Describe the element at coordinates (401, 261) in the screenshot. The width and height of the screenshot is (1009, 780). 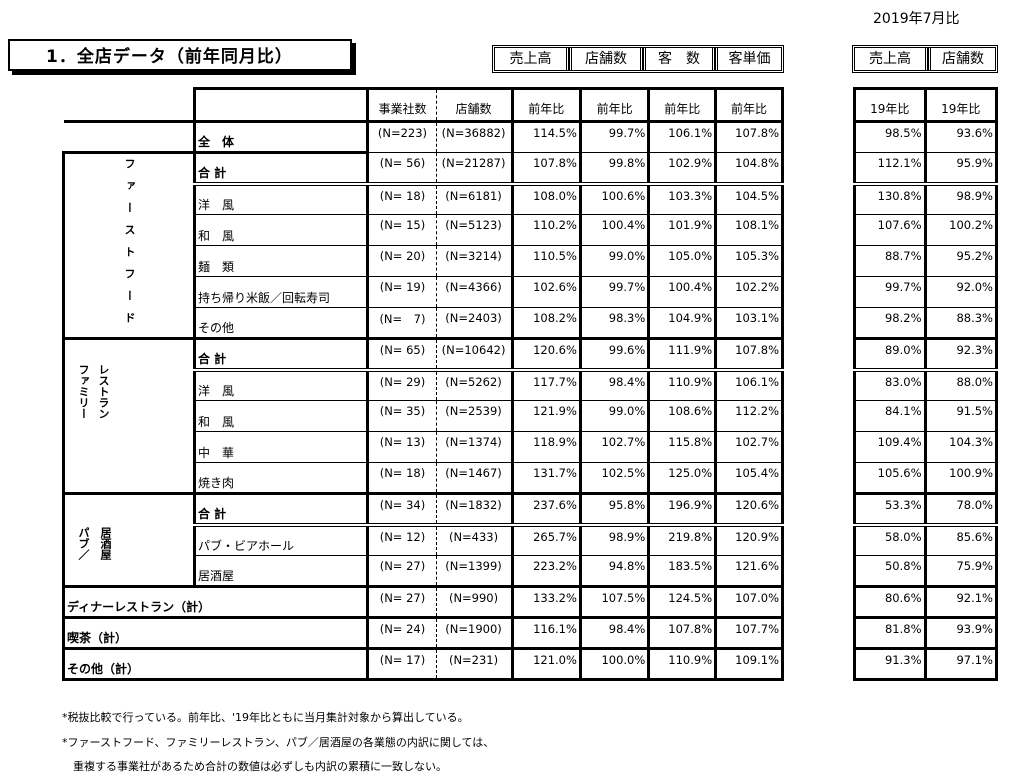
I see `companies-count: (N= 20)` at that location.